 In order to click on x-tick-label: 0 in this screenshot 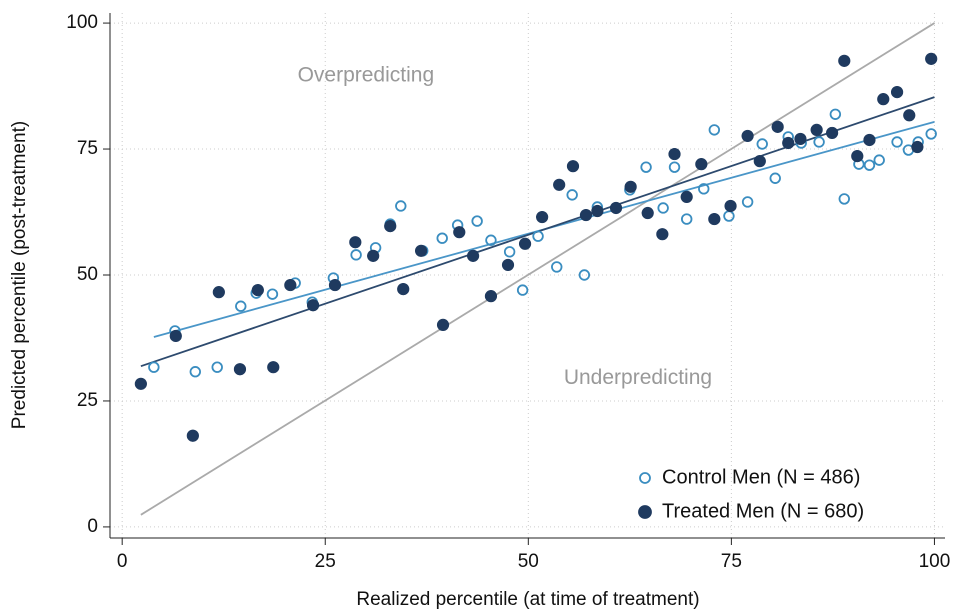, I will do `click(122, 561)`.